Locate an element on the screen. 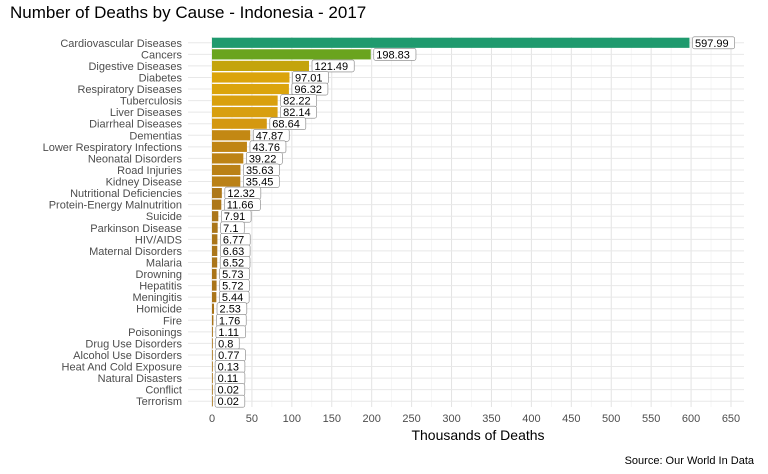 This screenshot has width=768, height=474. y-tick-label: Poisonings is located at coordinates (155, 333).